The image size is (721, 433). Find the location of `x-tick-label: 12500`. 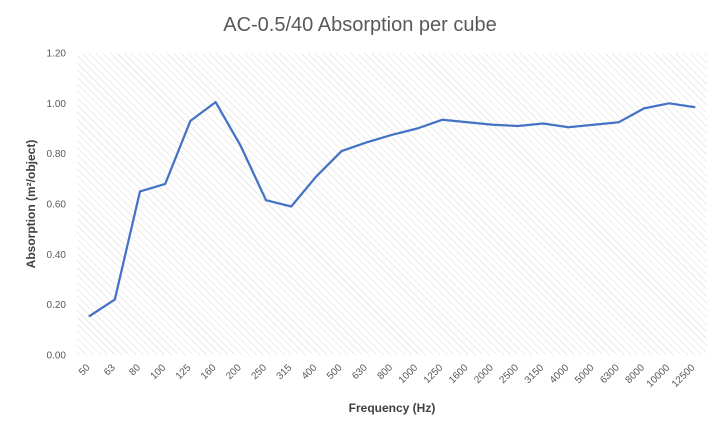

x-tick-label: 12500 is located at coordinates (684, 376).